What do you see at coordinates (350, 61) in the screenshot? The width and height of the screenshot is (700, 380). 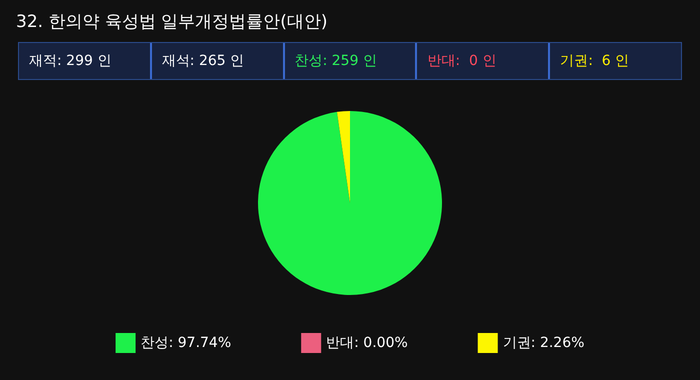 I see `header-panel: 재적: 299 인 재석: 265 인 찬성: 259 인 반대: 0 인 기권: 6 인` at bounding box center [350, 61].